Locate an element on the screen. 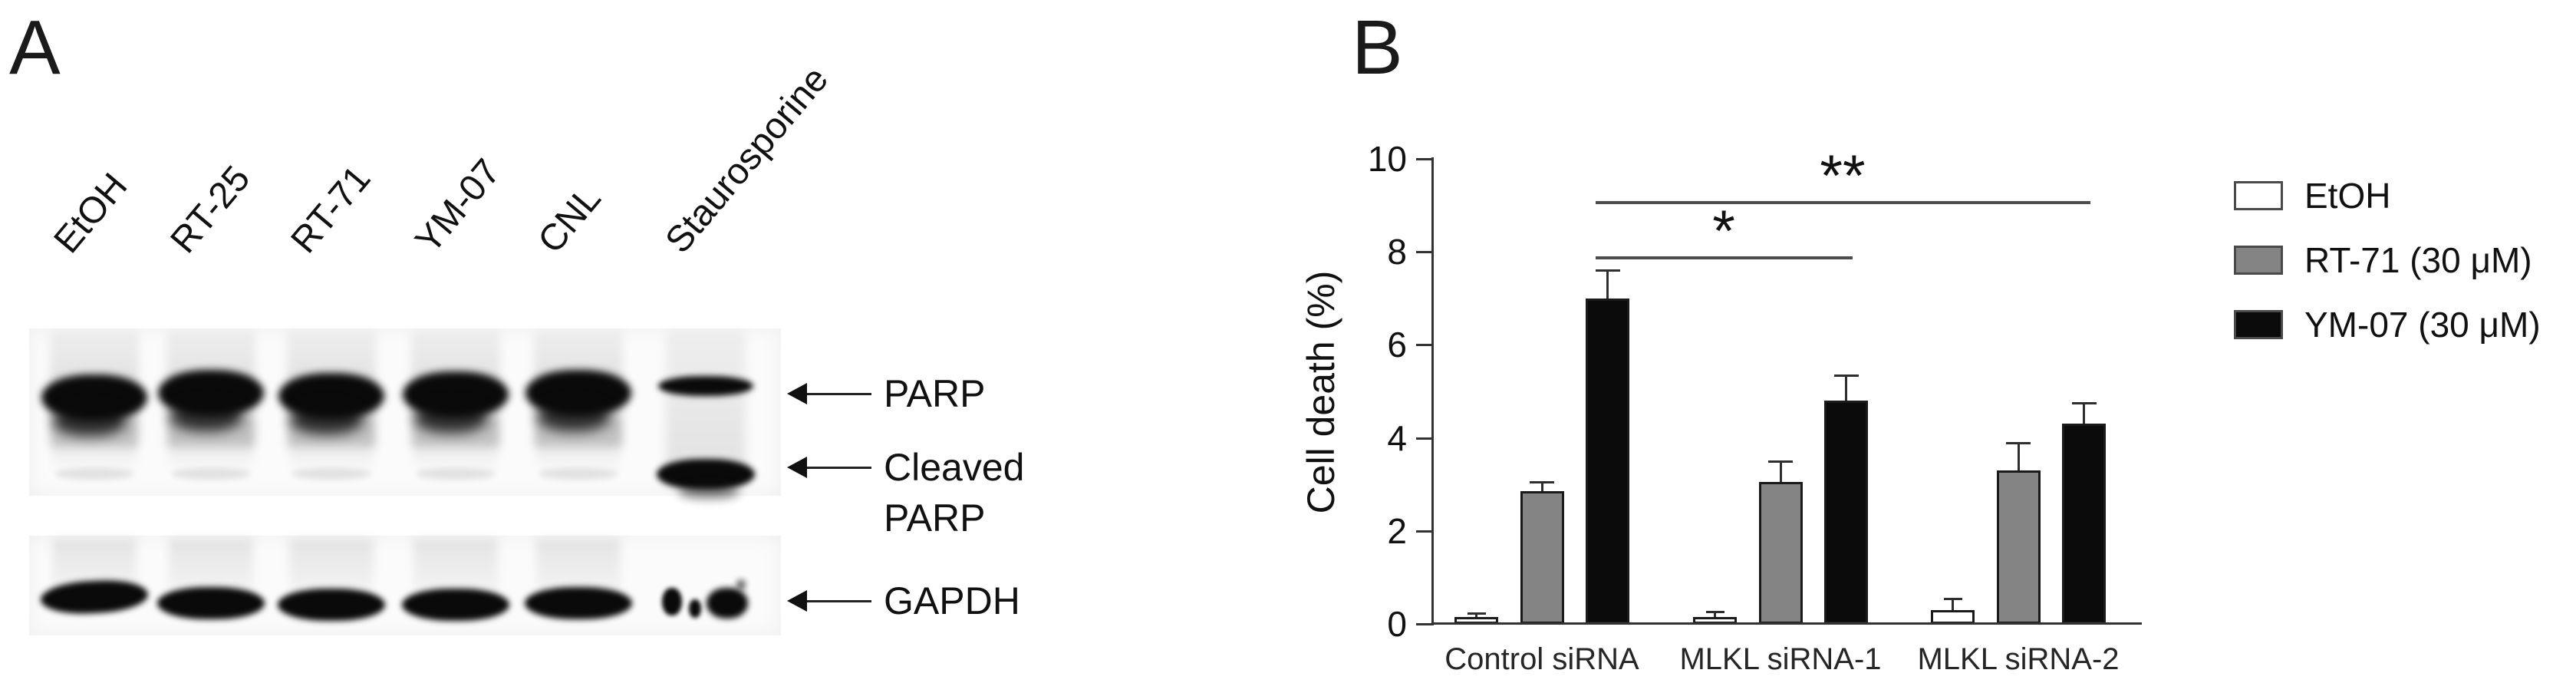  lane-label-rt-25: RT-25 is located at coordinates (211, 209).